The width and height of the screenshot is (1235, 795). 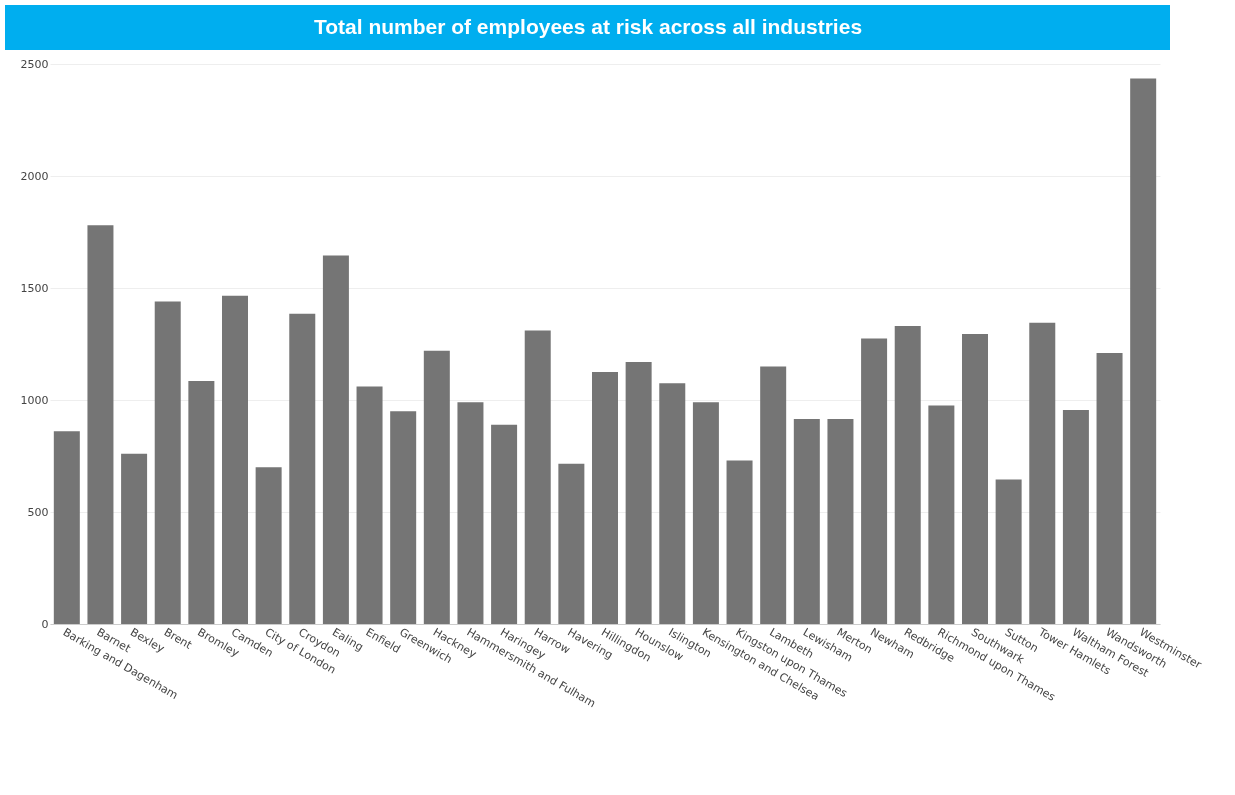 What do you see at coordinates (34, 64) in the screenshot?
I see `y-tick-label: 2500` at bounding box center [34, 64].